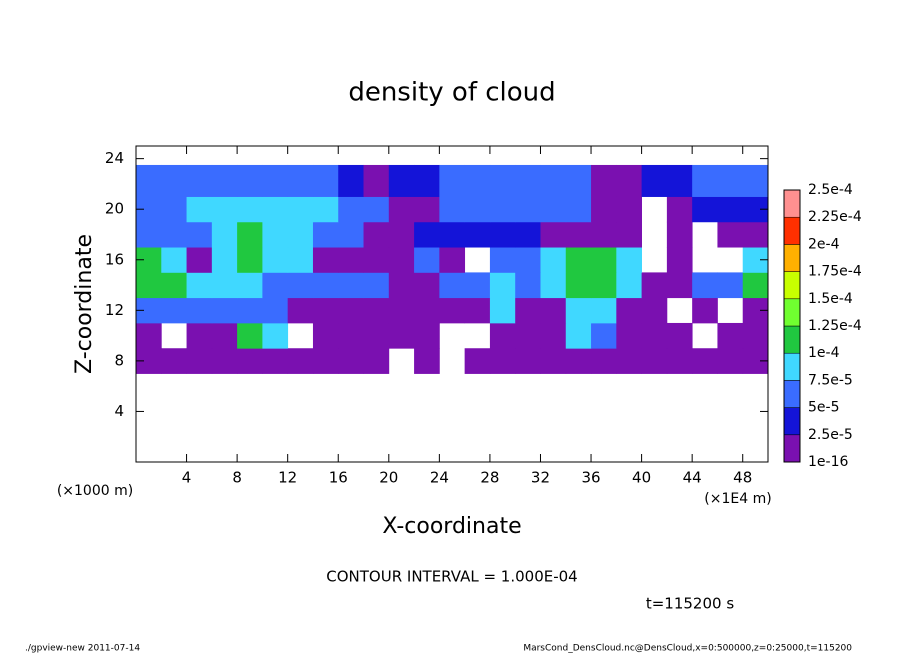  Describe the element at coordinates (237, 478) in the screenshot. I see `x-tick-label: 8` at that location.